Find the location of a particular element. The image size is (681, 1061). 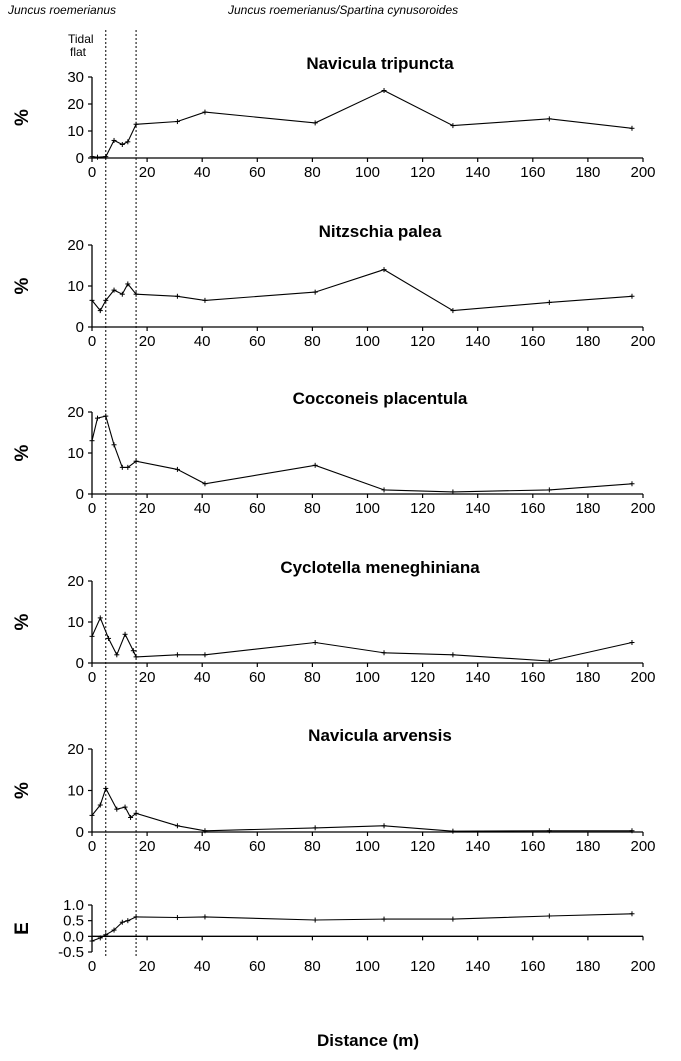

tidal-flat-label-line1: Tidal is located at coordinates (81, 39).